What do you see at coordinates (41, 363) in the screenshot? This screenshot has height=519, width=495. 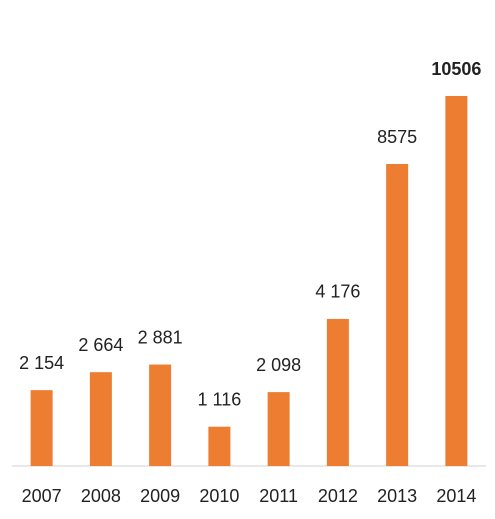 I see `value-label: 2 154` at bounding box center [41, 363].